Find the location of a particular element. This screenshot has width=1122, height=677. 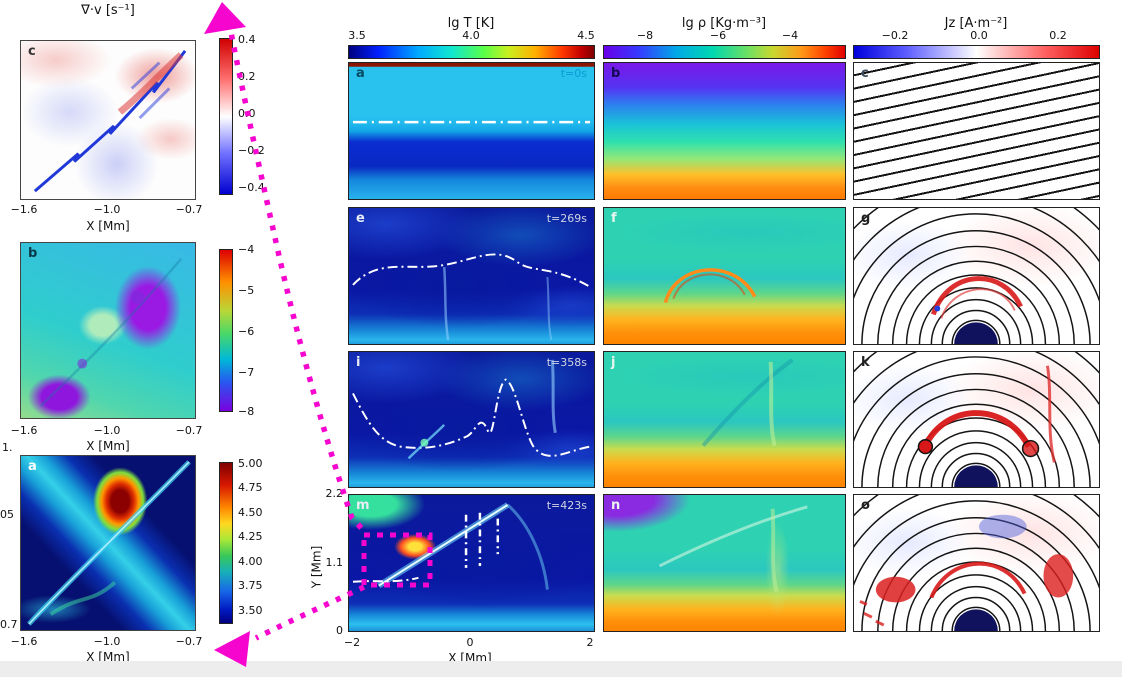

colorbar-temp-zoom is located at coordinates (226, 543).